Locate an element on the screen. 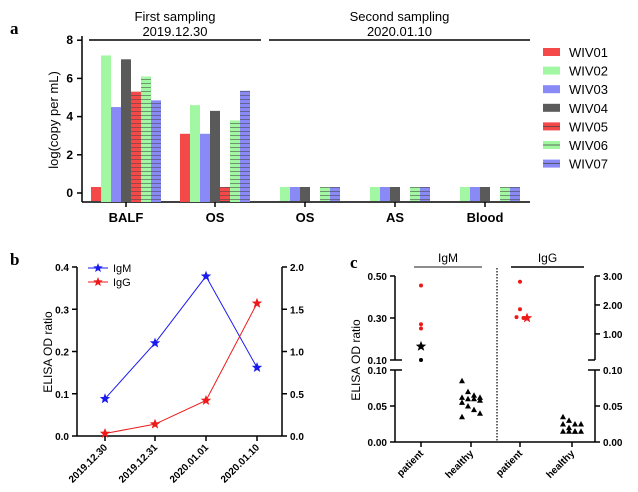 The width and height of the screenshot is (638, 492). right-y-tick-label: 0.00 is located at coordinates (613, 443).